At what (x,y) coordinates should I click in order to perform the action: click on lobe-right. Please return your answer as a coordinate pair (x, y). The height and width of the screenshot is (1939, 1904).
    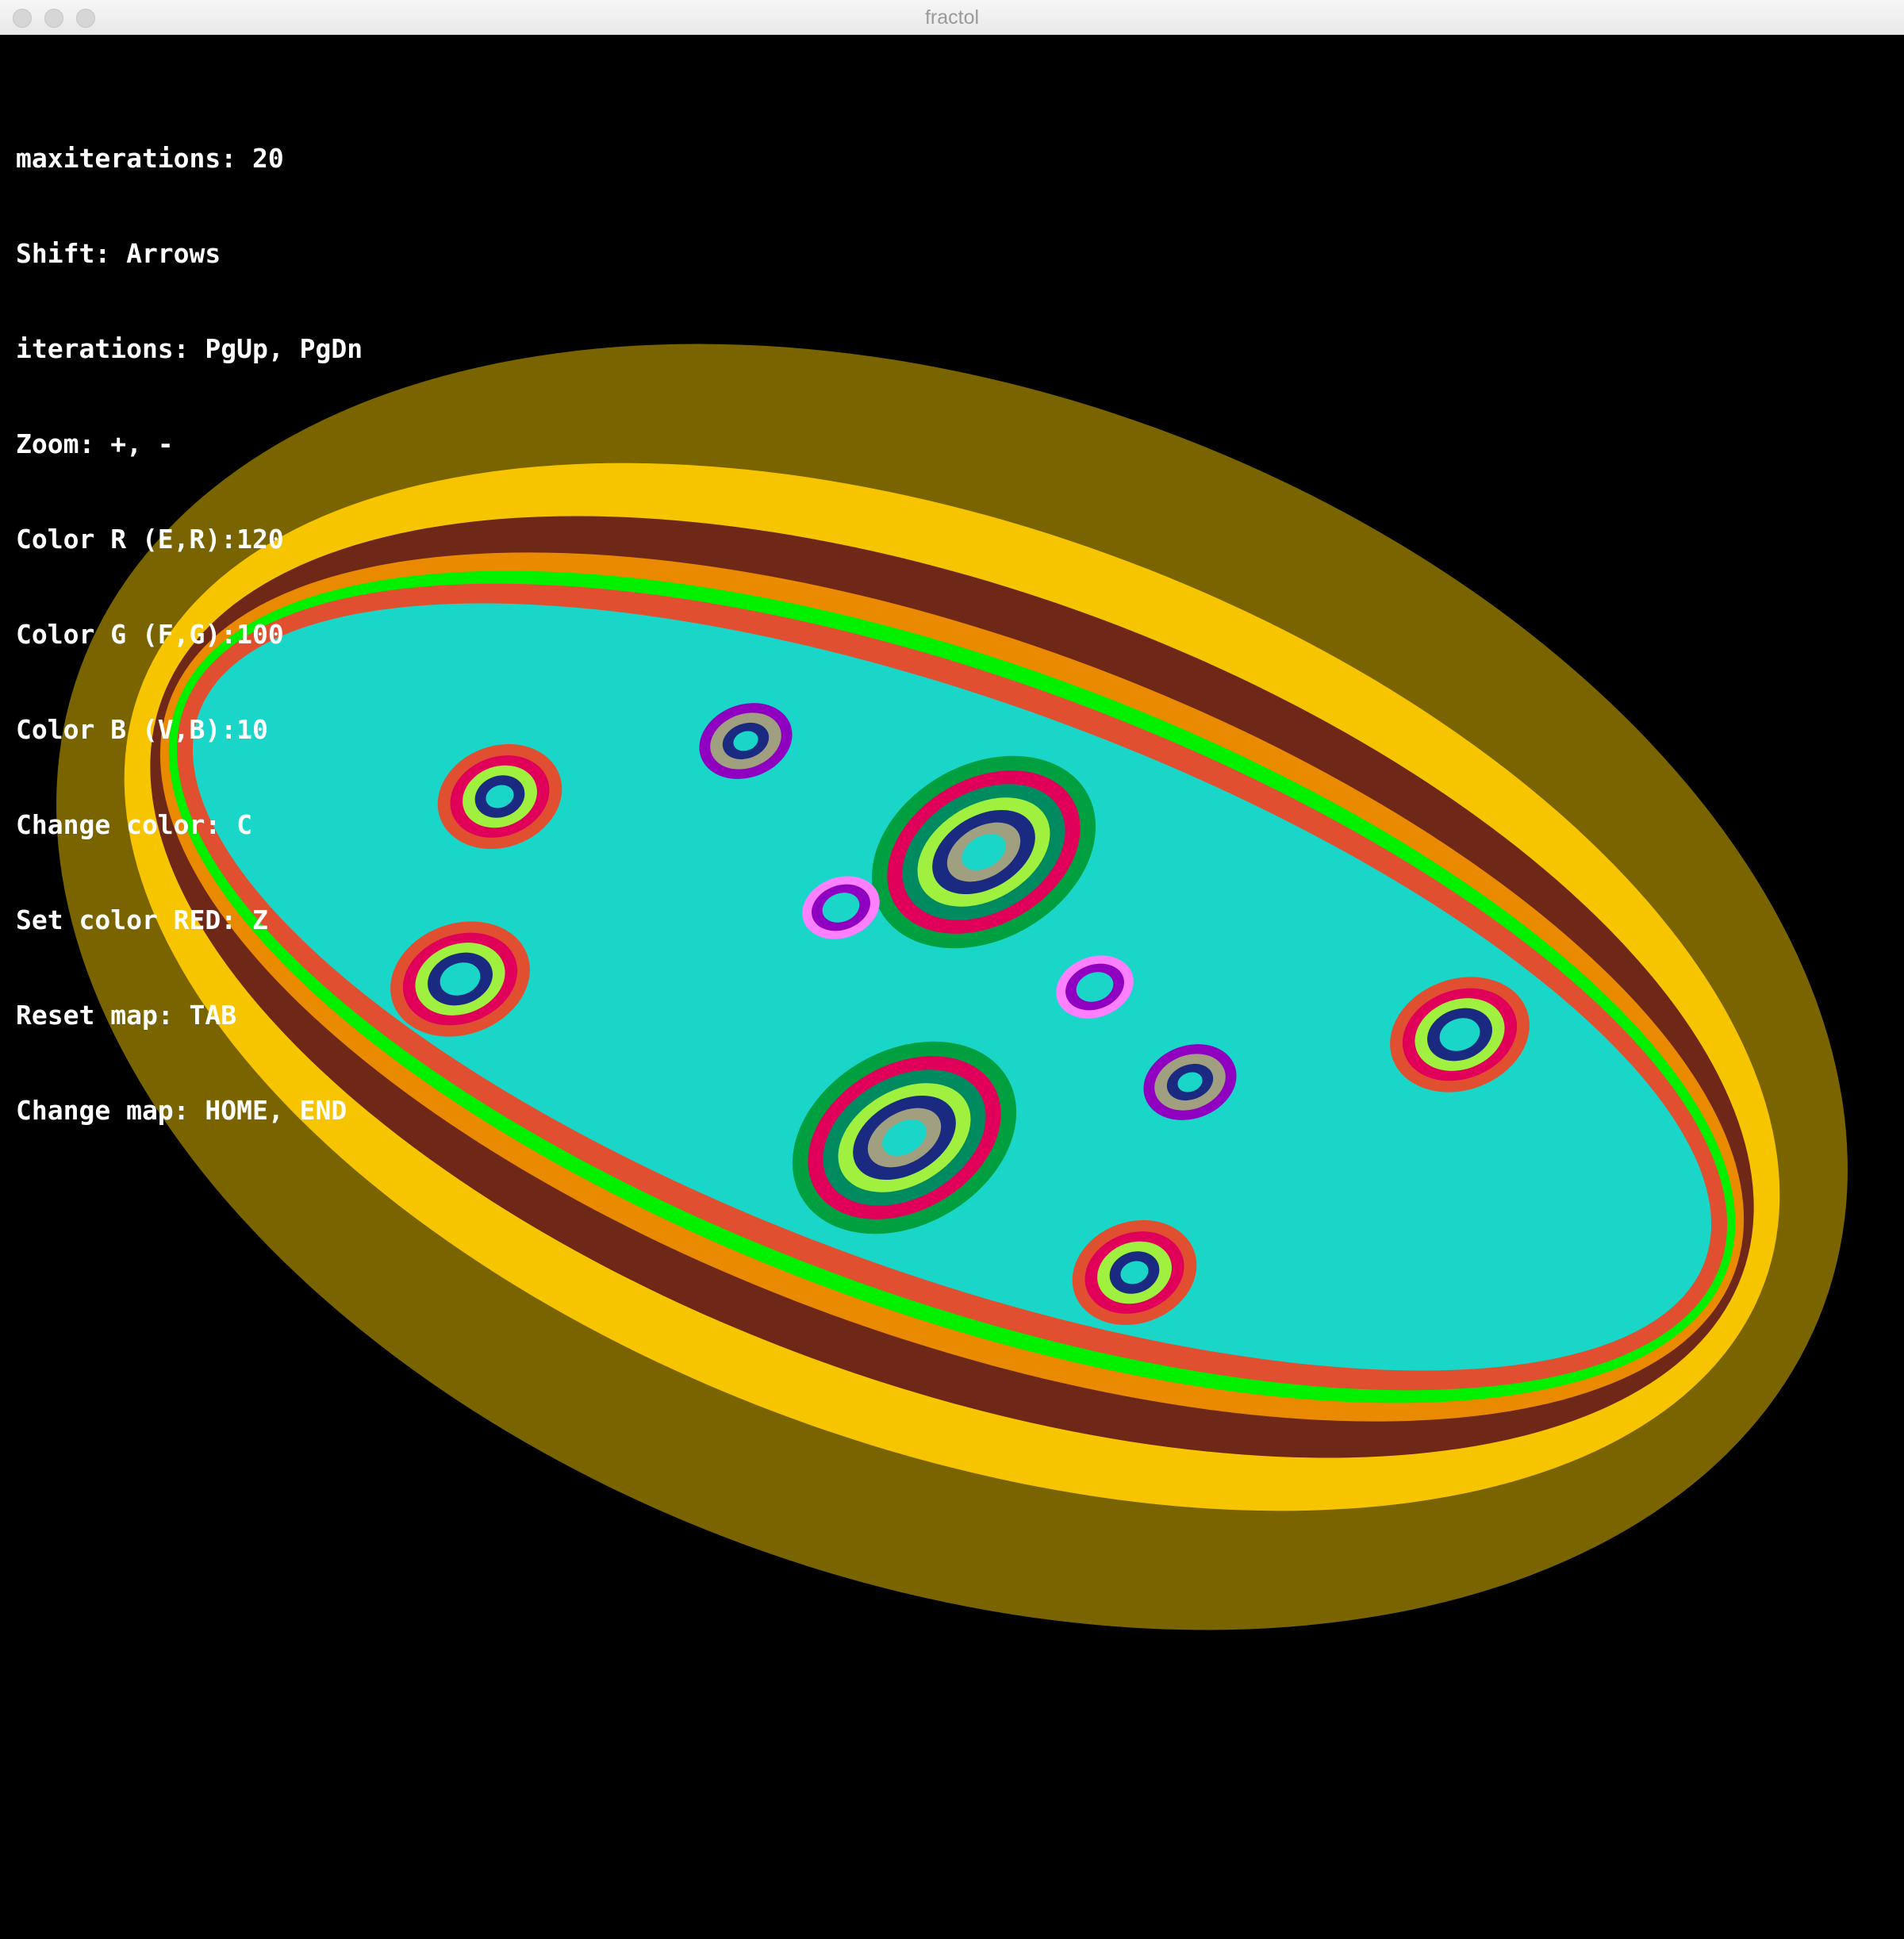
    Looking at the image, I should click on (1460, 1034).